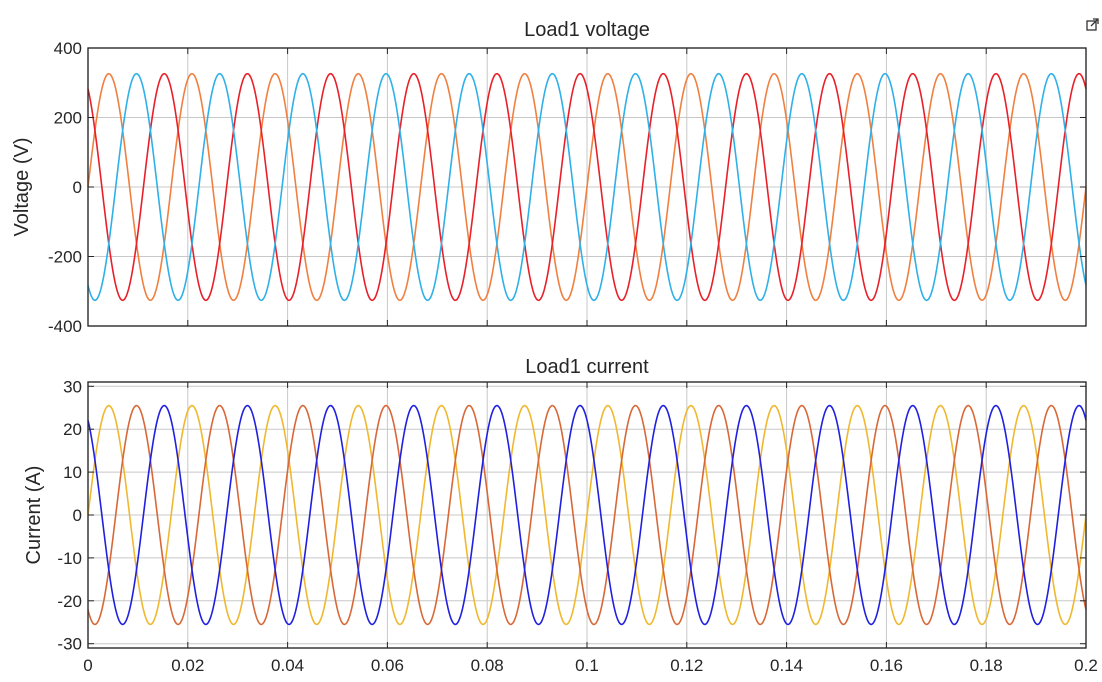 The width and height of the screenshot is (1102, 682). I want to click on voltage-ytick-label: 400, so click(68, 48).